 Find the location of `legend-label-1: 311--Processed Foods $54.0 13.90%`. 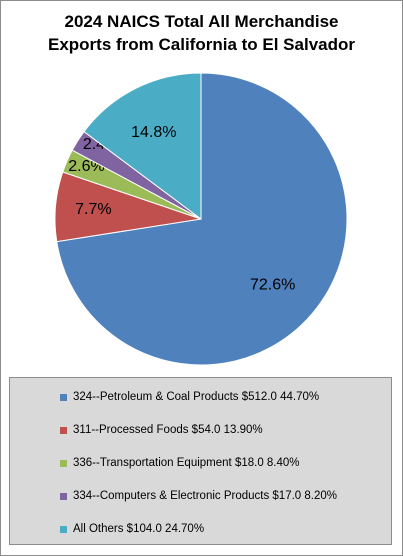

legend-label-1: 311--Processed Foods $54.0 13.90% is located at coordinates (168, 430).